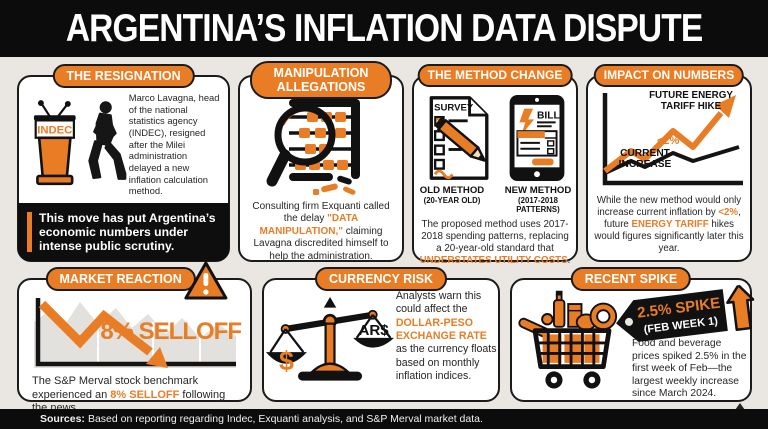 Image resolution: width=768 pixels, height=429 pixels. I want to click on selloff-chart-icon, so click(135, 333).